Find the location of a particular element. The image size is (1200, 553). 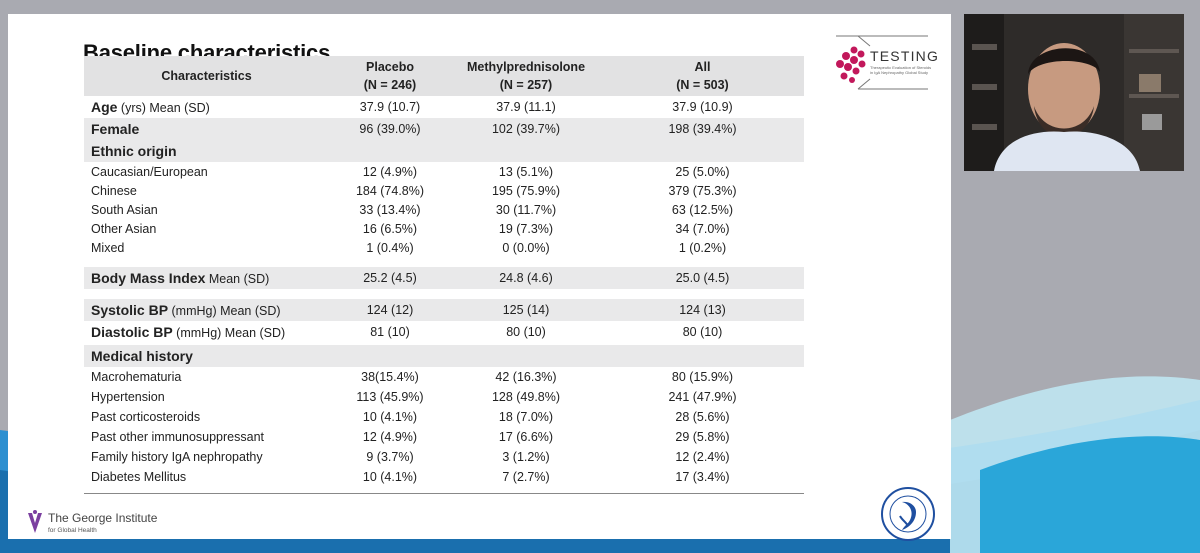

cell-all: 241 (47.9%) is located at coordinates (702, 397).